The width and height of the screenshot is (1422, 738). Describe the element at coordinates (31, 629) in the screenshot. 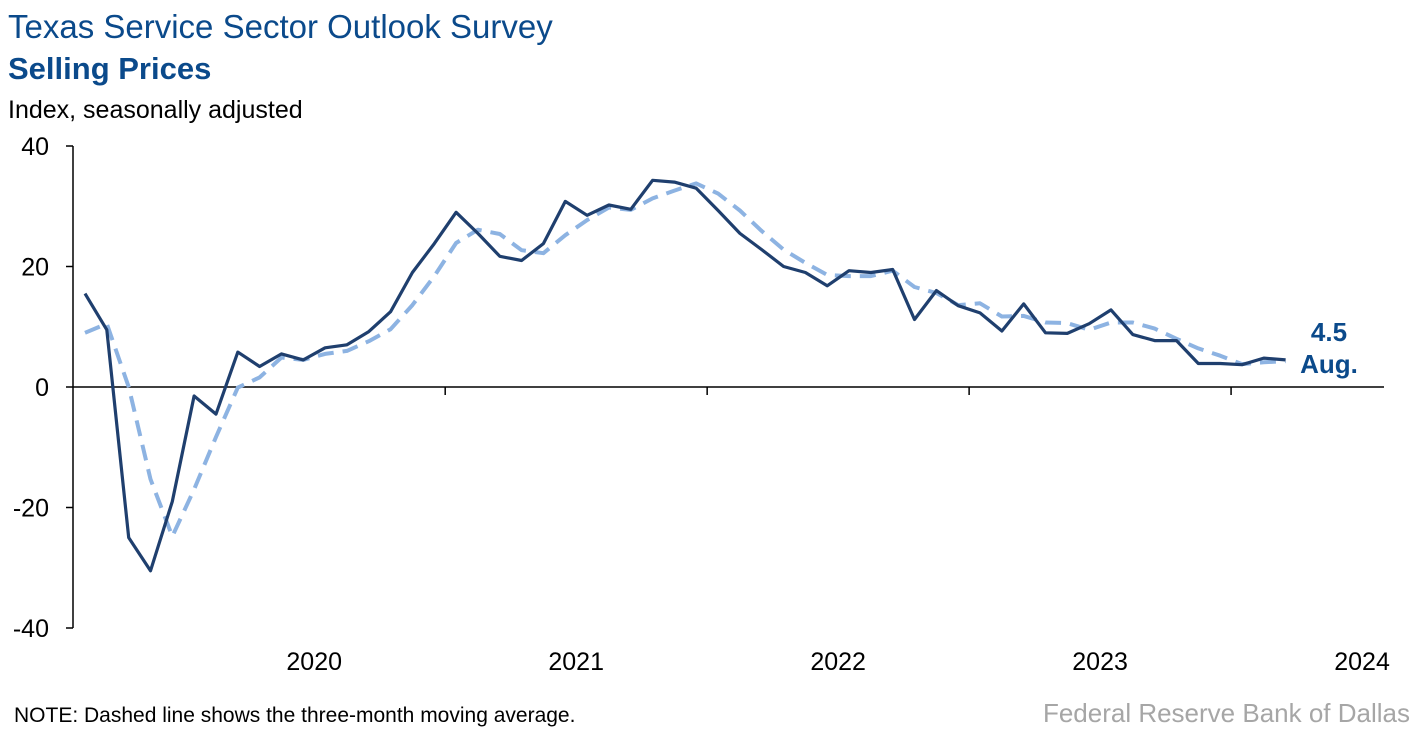

I see `y-tick-label: -40` at that location.